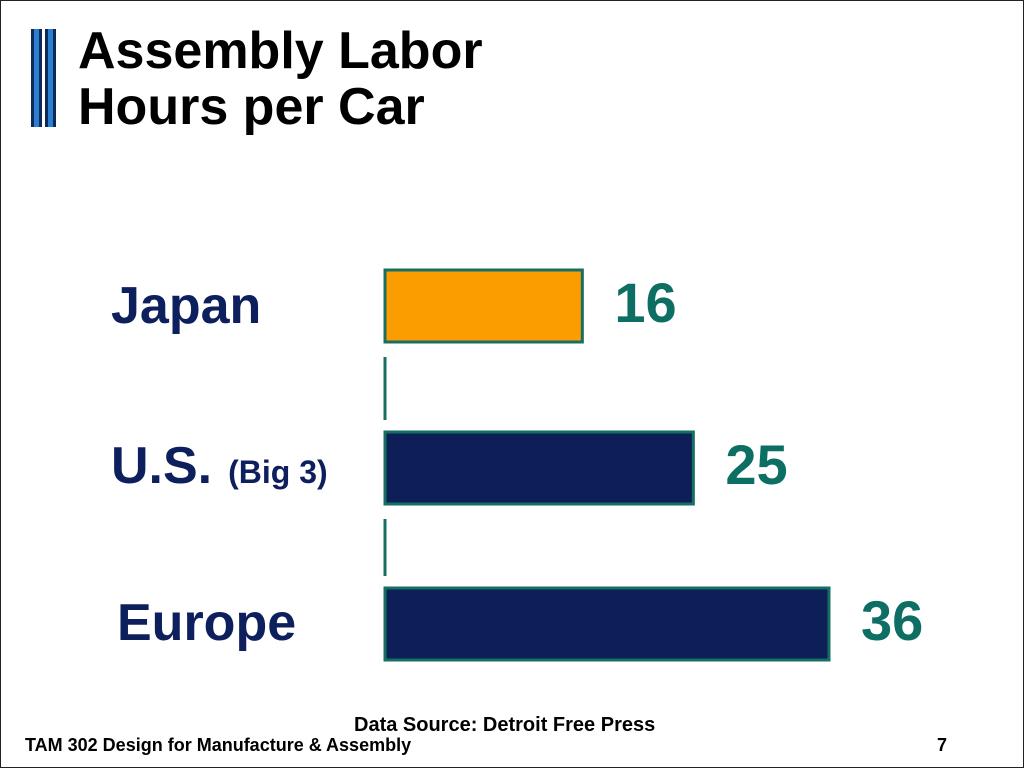 The width and height of the screenshot is (1024, 768). Describe the element at coordinates (483, 306) in the screenshot. I see `bar-japan` at that location.